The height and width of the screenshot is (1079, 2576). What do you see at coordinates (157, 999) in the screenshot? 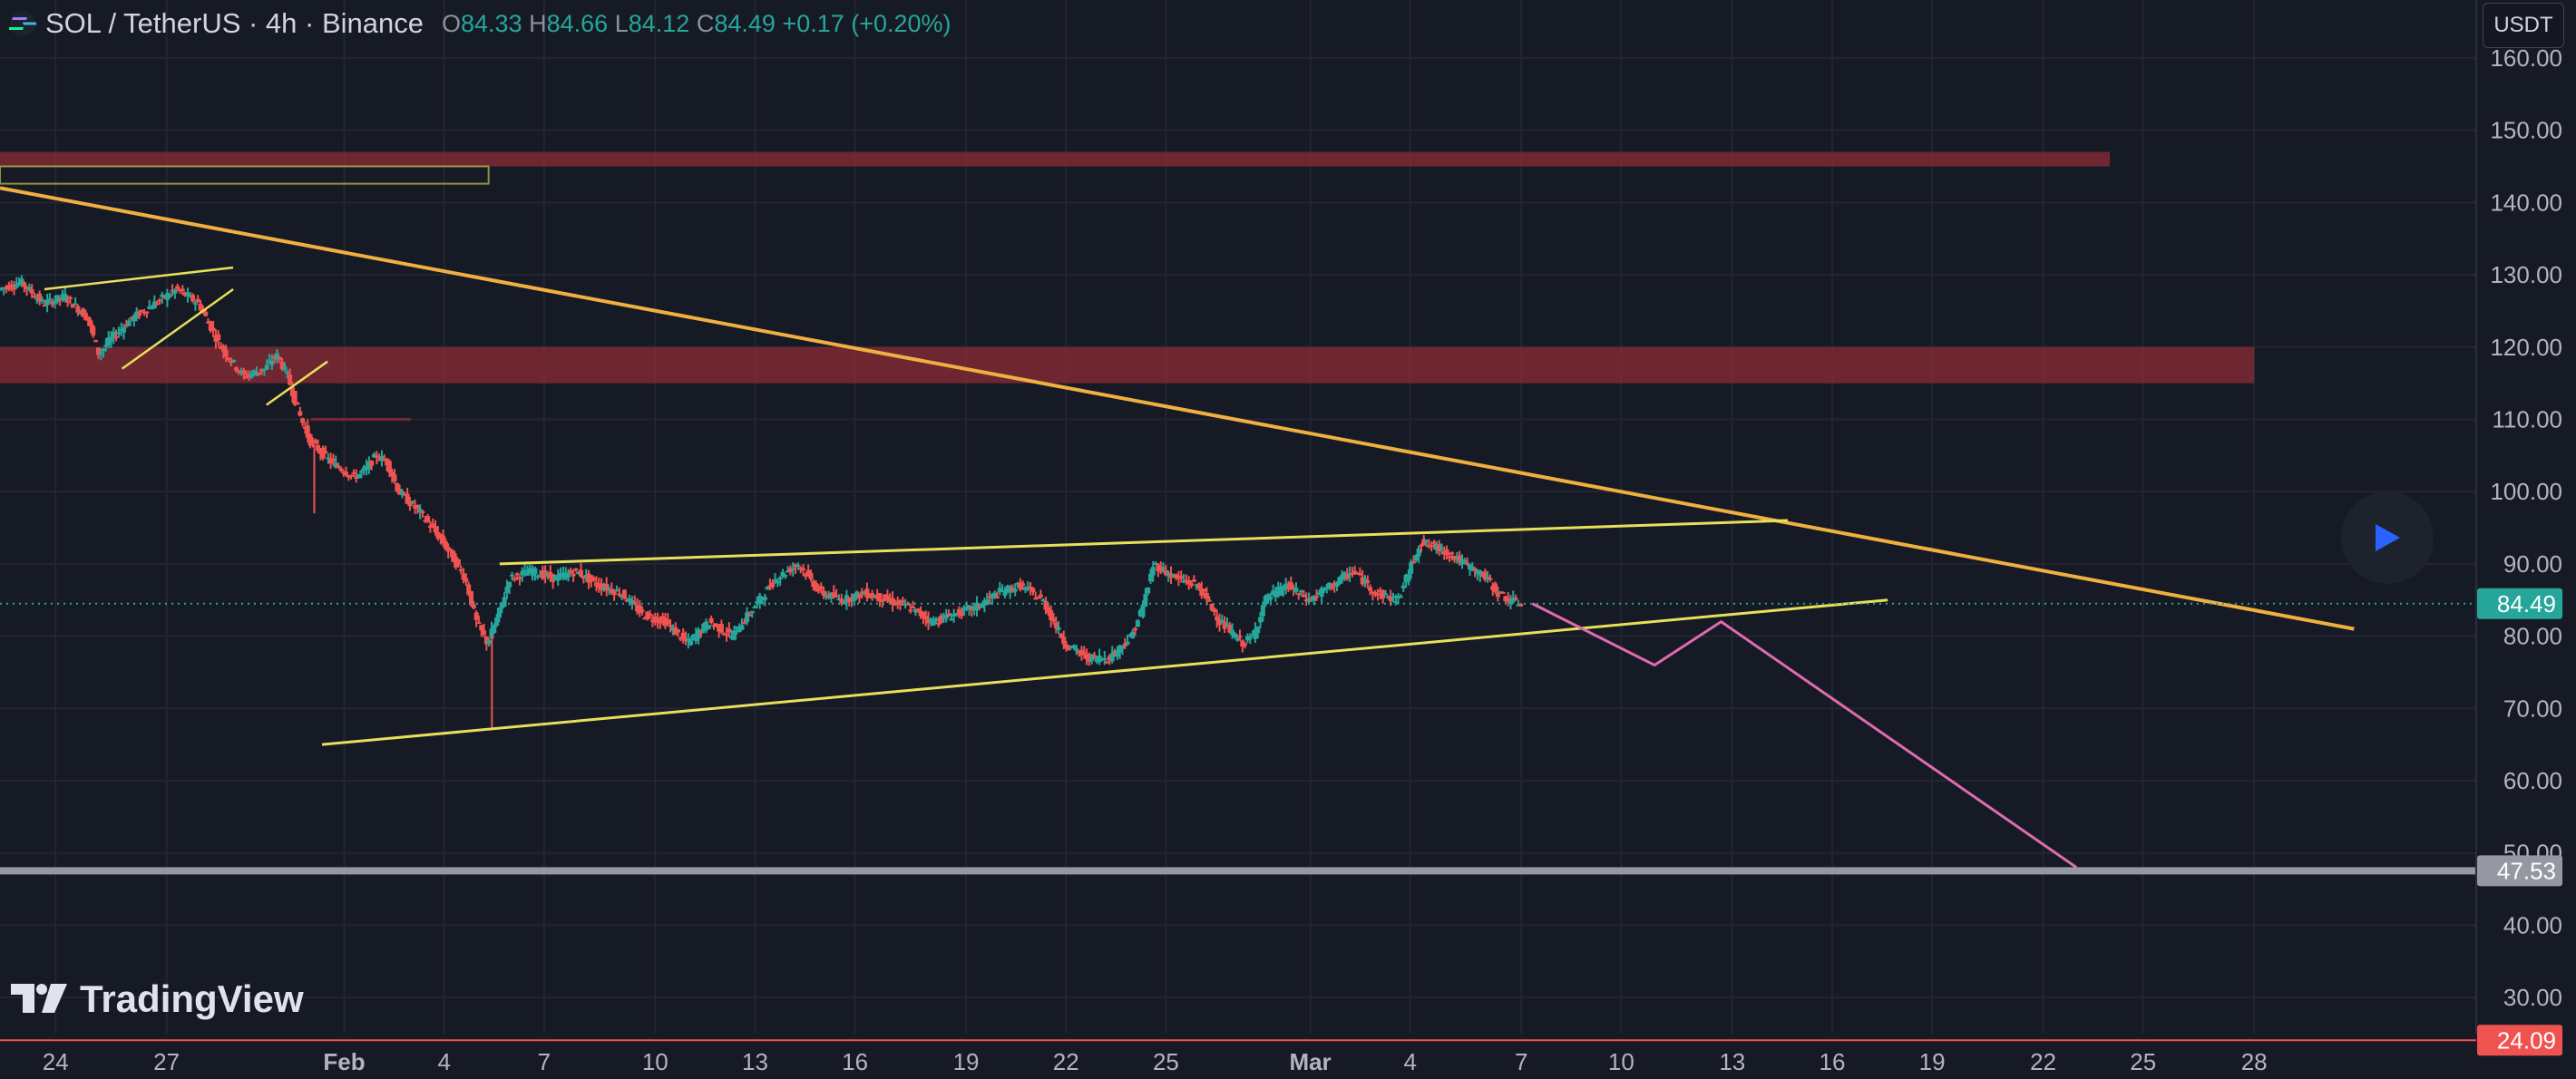
I see `tradingview-watermark: TradingView` at bounding box center [157, 999].